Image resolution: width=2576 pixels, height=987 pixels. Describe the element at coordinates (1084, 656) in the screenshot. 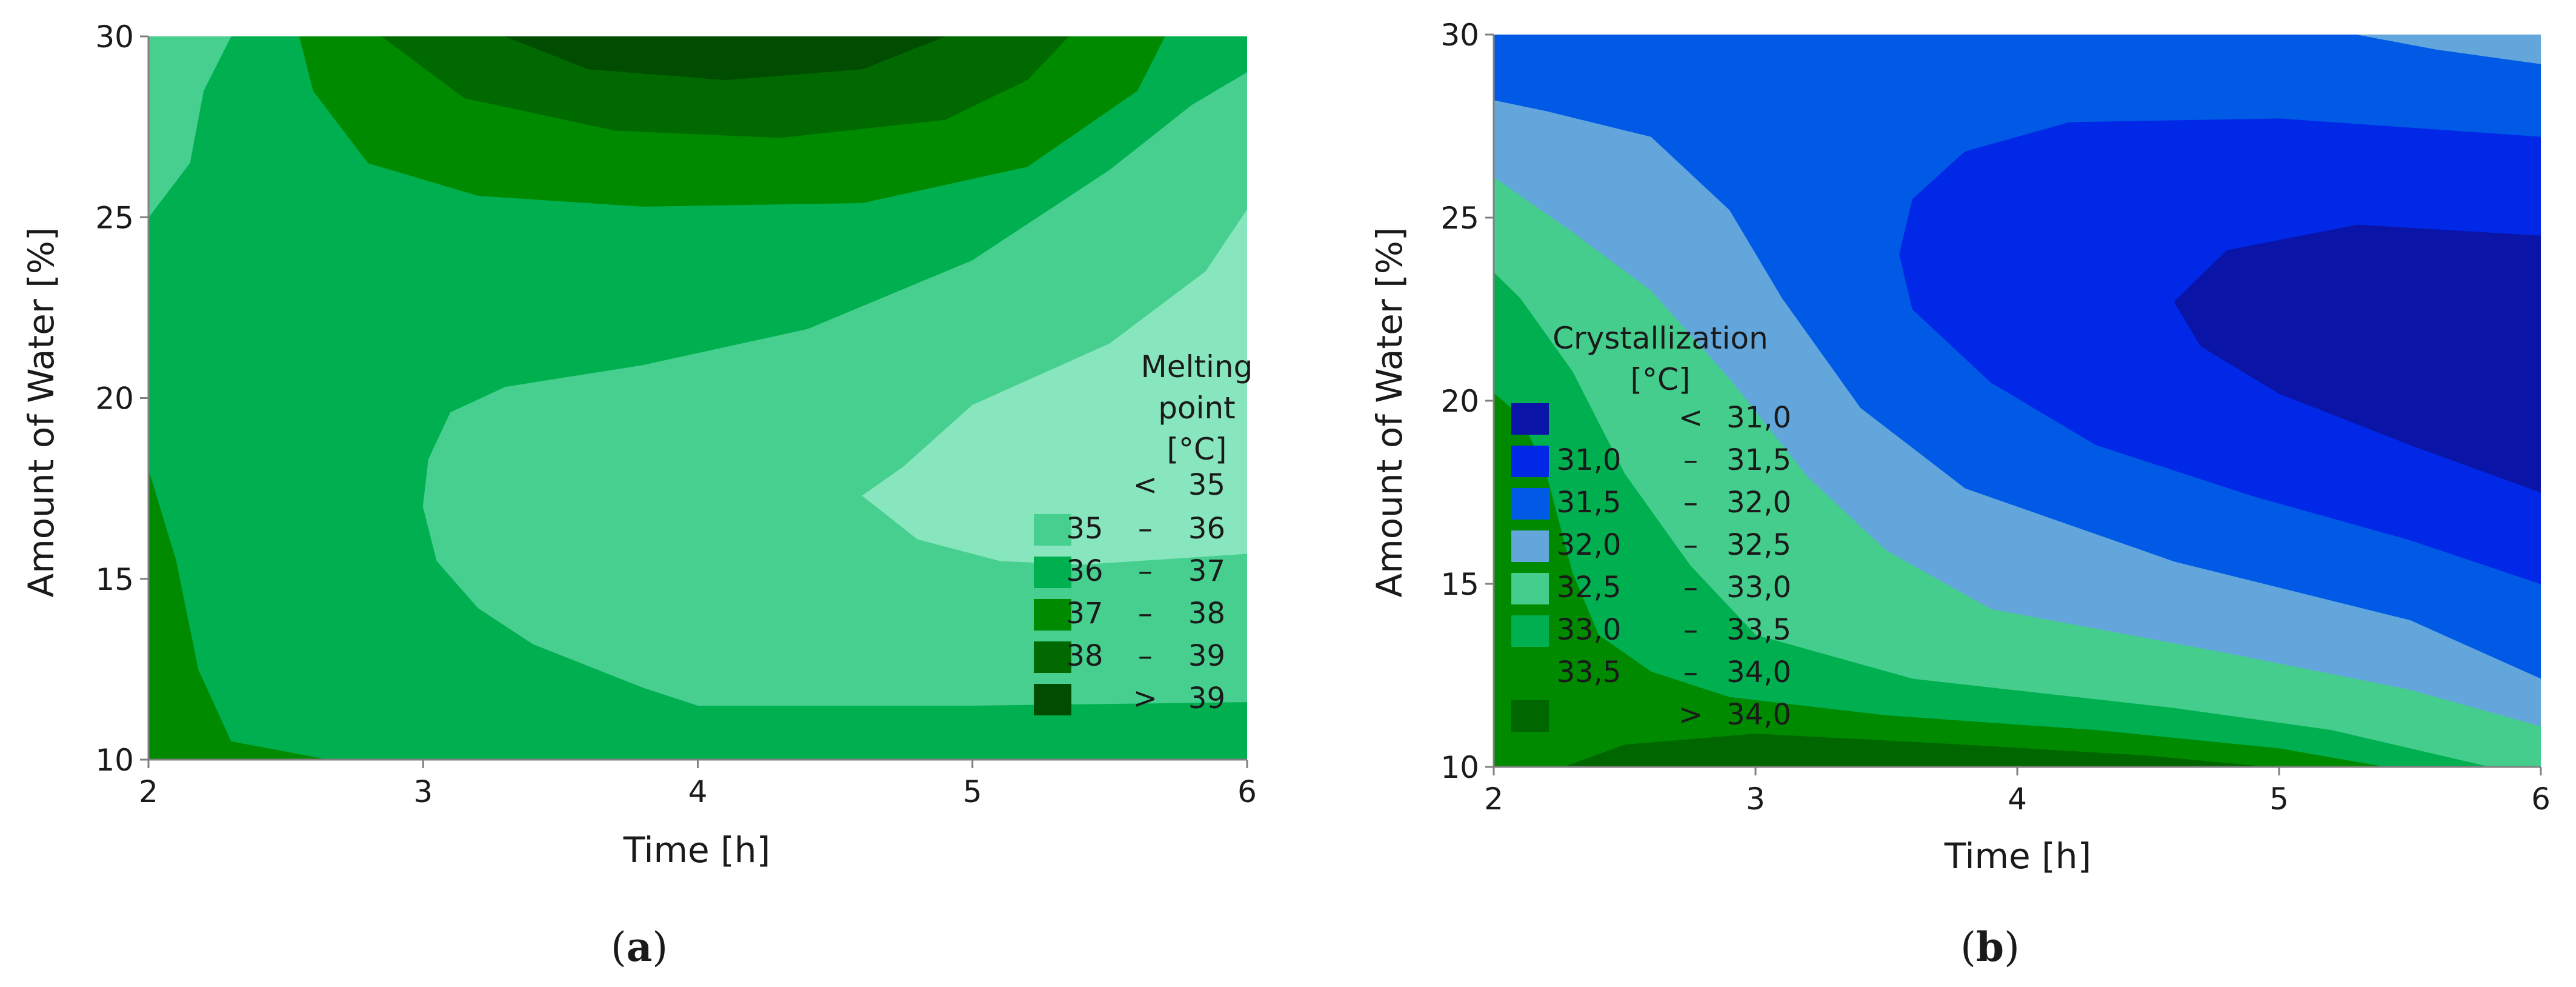

I see `legend-range-low: 38` at that location.